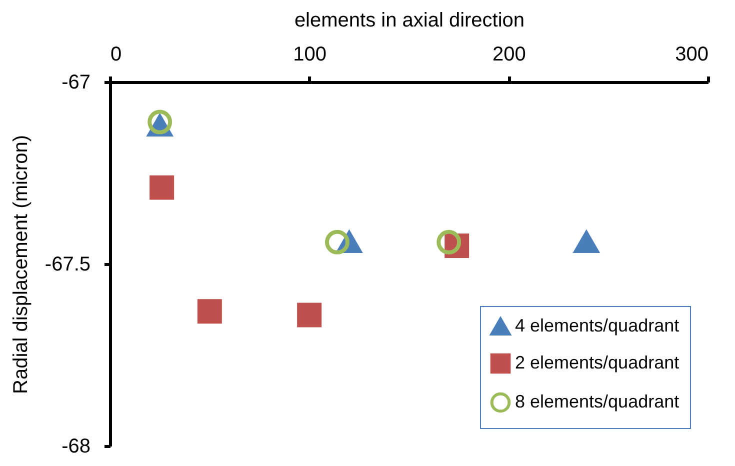  I want to click on y-tick-label: -67.5, so click(67, 265).